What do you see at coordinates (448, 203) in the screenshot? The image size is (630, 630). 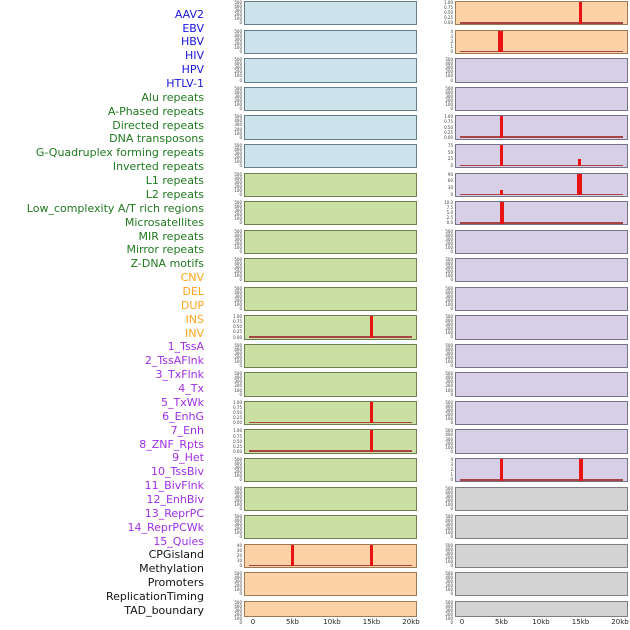 I see `y-tick-label: 10.0` at bounding box center [448, 203].